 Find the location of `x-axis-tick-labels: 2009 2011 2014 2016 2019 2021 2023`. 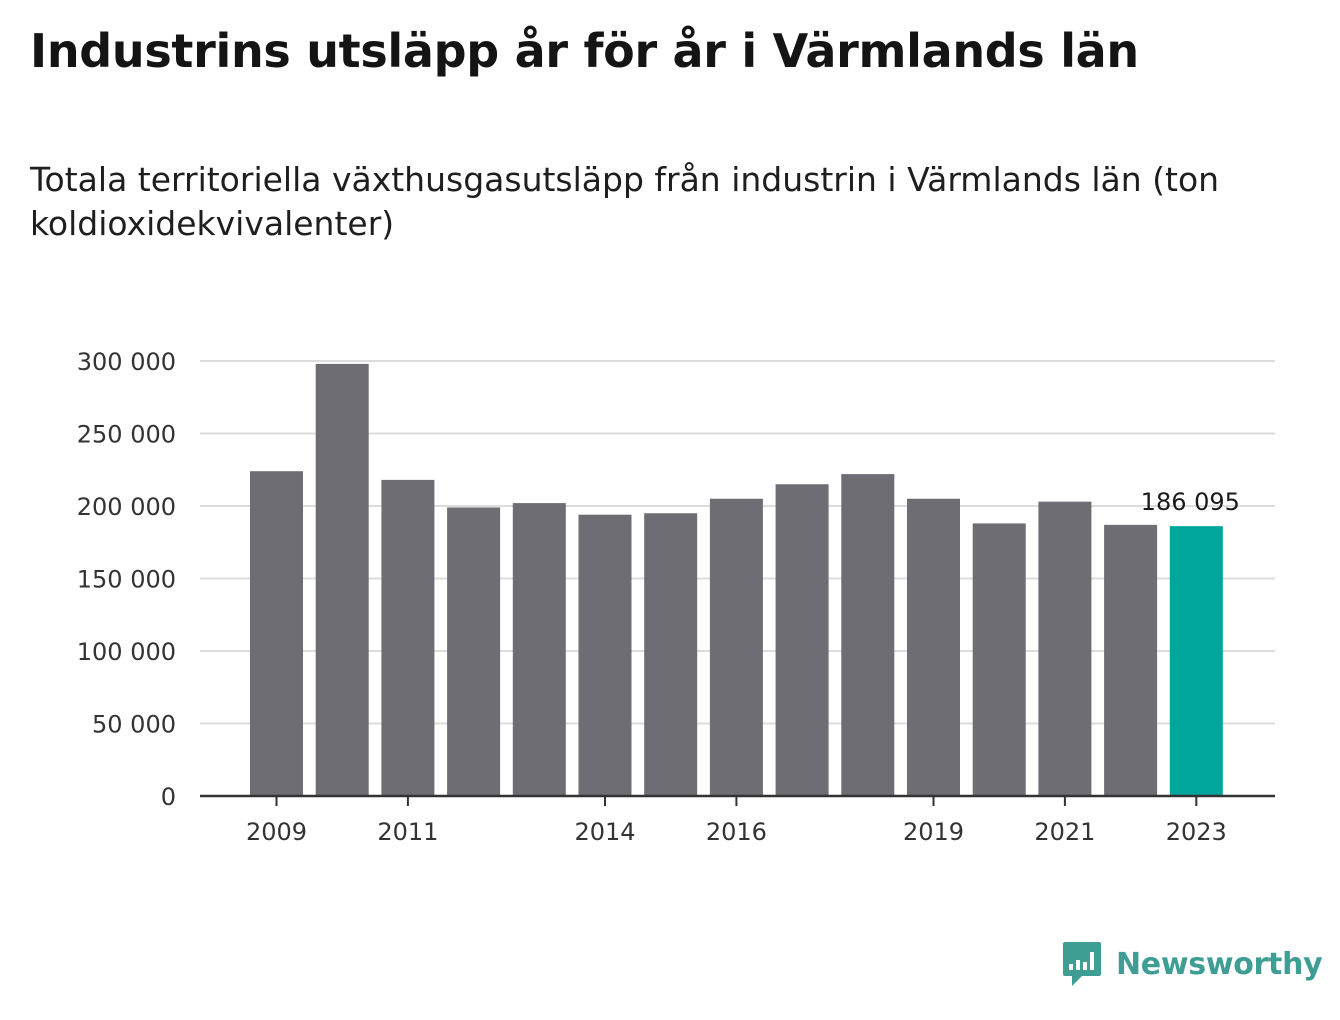

x-axis-tick-labels: 2009 2011 2014 2016 2019 2021 2023 is located at coordinates (736, 832).